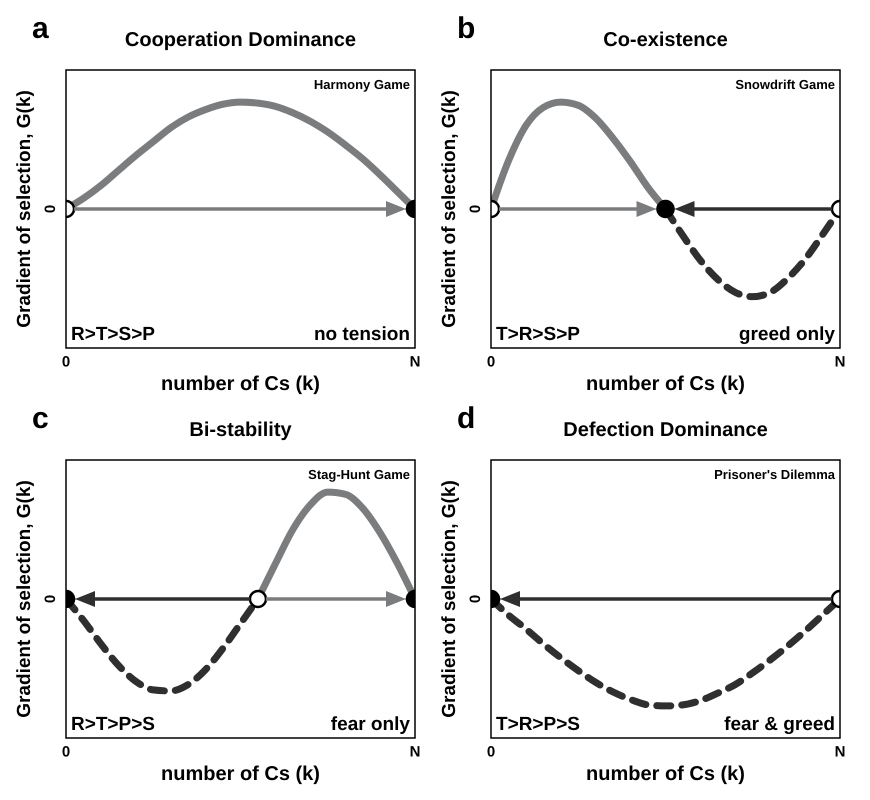  I want to click on text: R>T>P>S, so click(113, 724).